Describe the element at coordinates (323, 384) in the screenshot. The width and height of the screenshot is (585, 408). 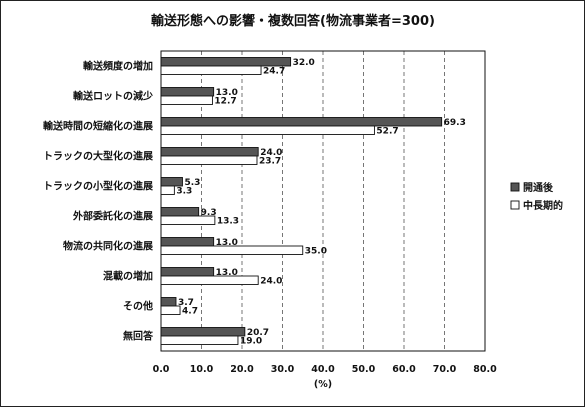
I see `x-axis-label: (%)` at that location.